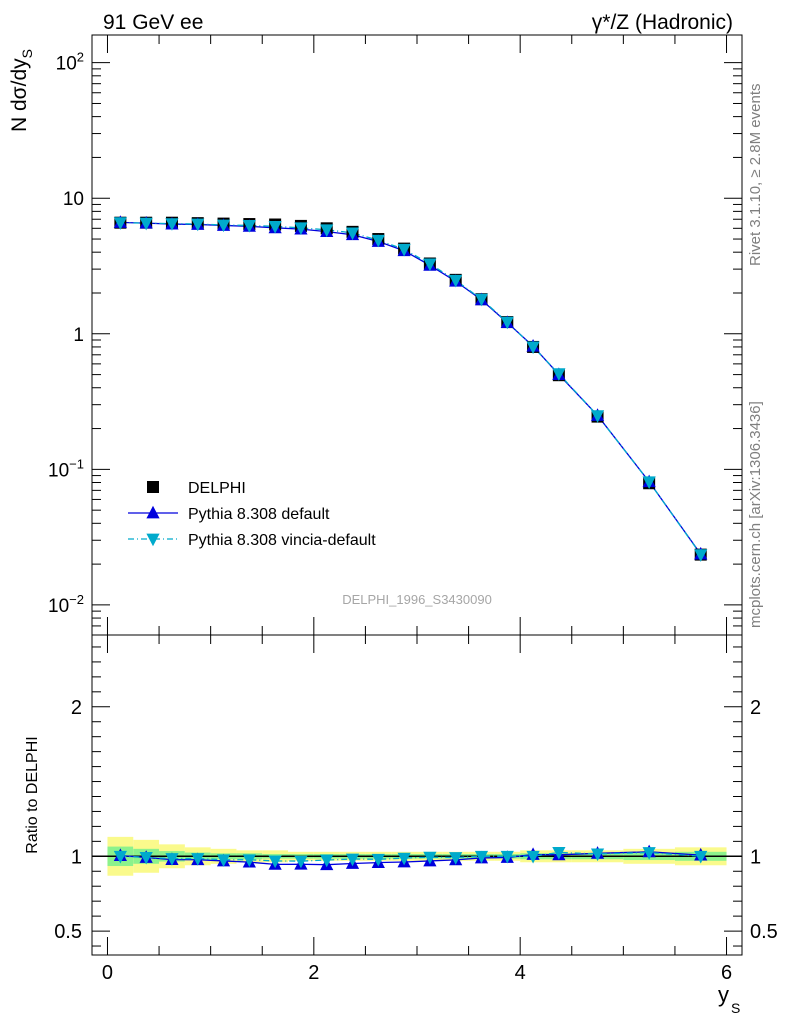  I want to click on ratio-tick-label-right: 2, so click(755, 708).